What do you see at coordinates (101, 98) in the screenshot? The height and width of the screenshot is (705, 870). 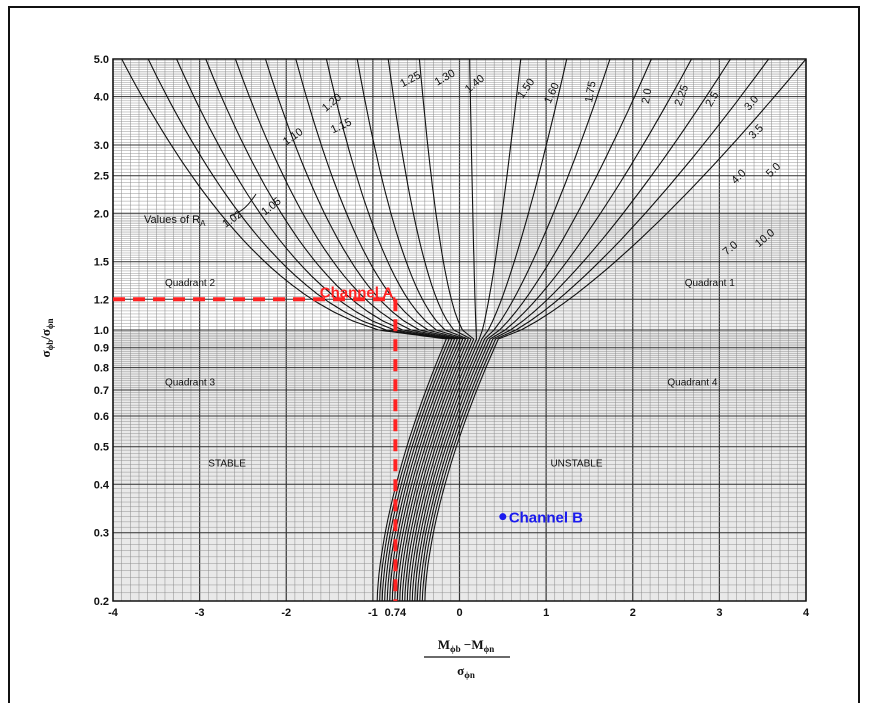 I see `y-tick-label: 4.0` at bounding box center [101, 98].